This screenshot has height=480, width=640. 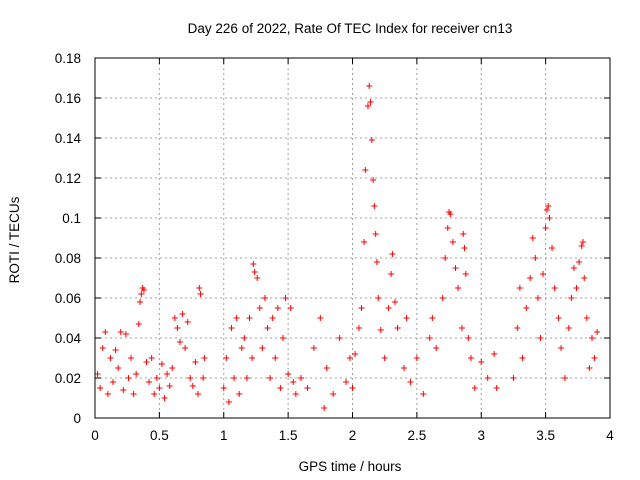 I want to click on x-tick-label: 1.5, so click(x=288, y=435).